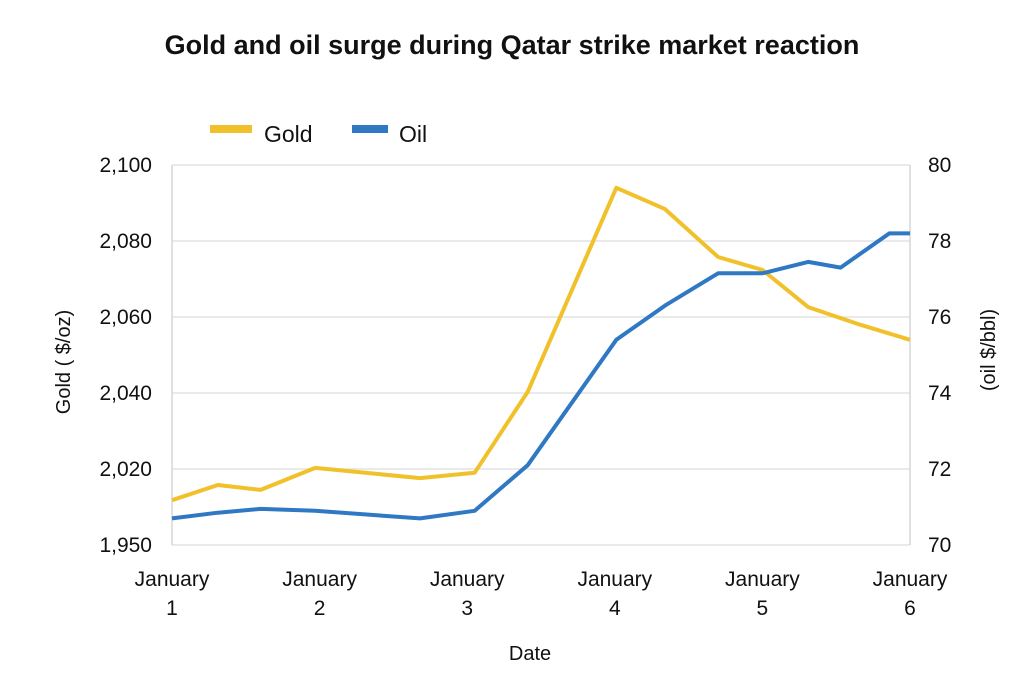 This screenshot has width=1024, height=683. What do you see at coordinates (530, 654) in the screenshot?
I see `x-axis-label: Date` at bounding box center [530, 654].